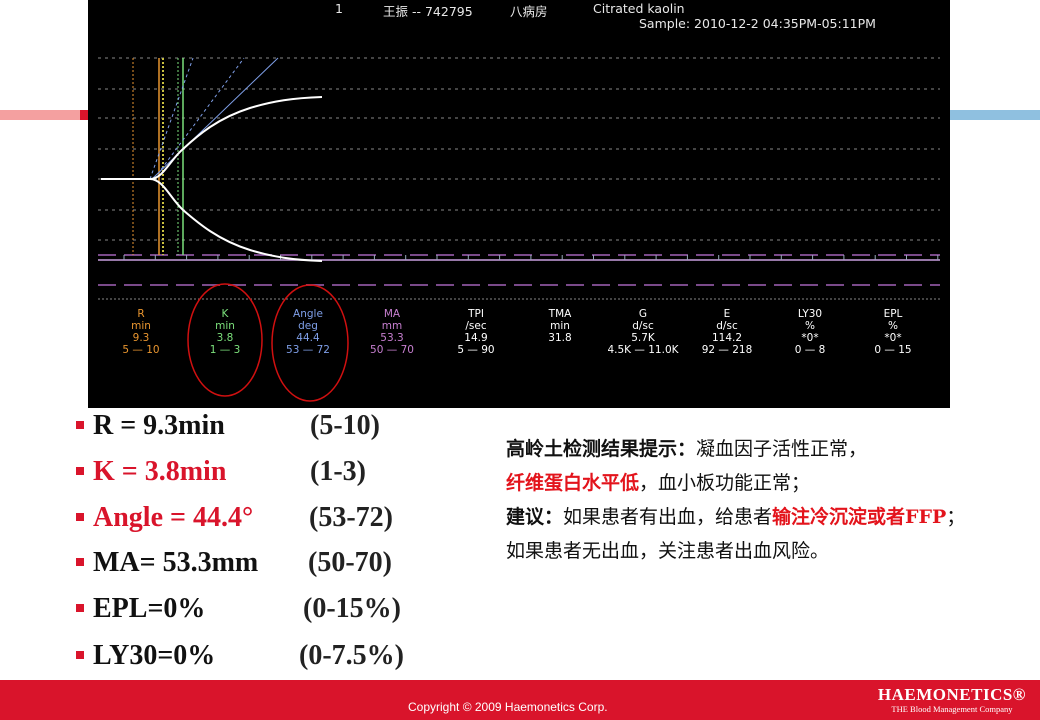 This screenshot has height=720, width=1040. Describe the element at coordinates (952, 709) in the screenshot. I see `logo-tagline: THE Blood Management Company` at that location.